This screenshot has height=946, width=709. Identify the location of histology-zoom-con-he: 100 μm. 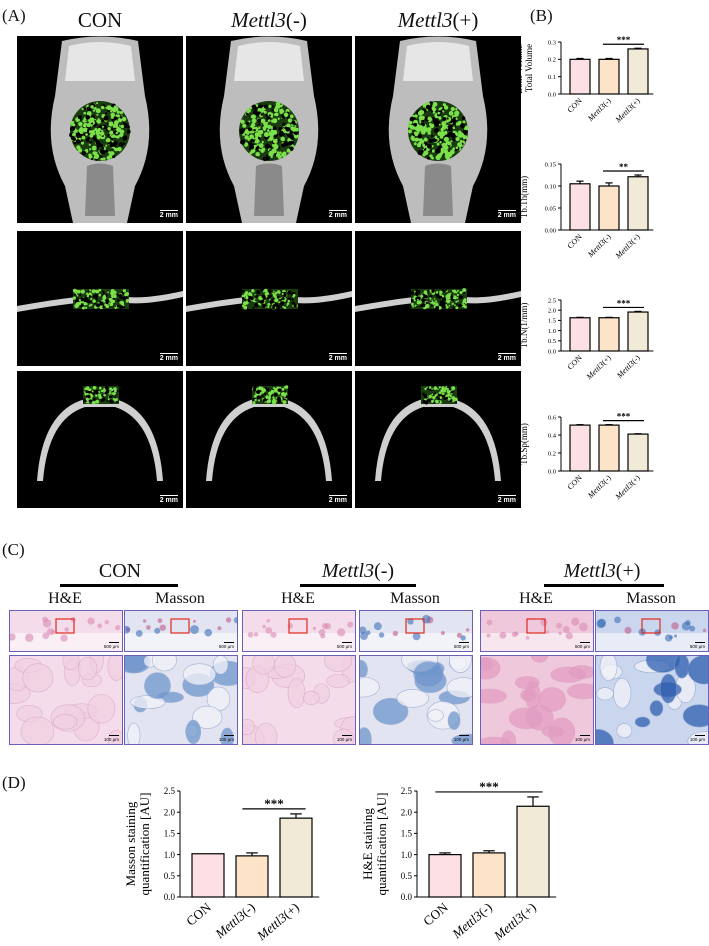
(66, 700).